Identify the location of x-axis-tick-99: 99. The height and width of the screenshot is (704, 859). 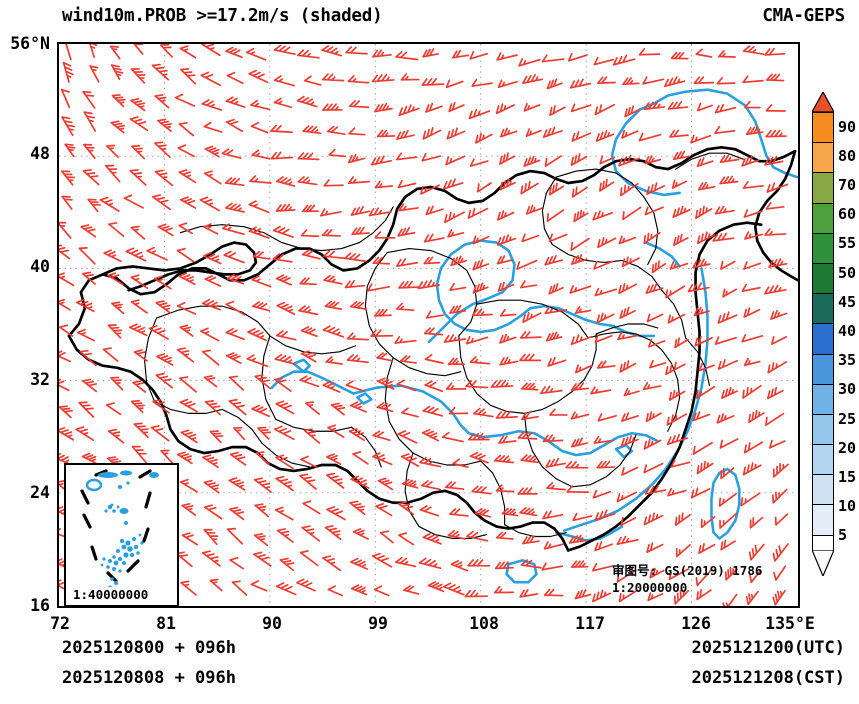
(378, 623).